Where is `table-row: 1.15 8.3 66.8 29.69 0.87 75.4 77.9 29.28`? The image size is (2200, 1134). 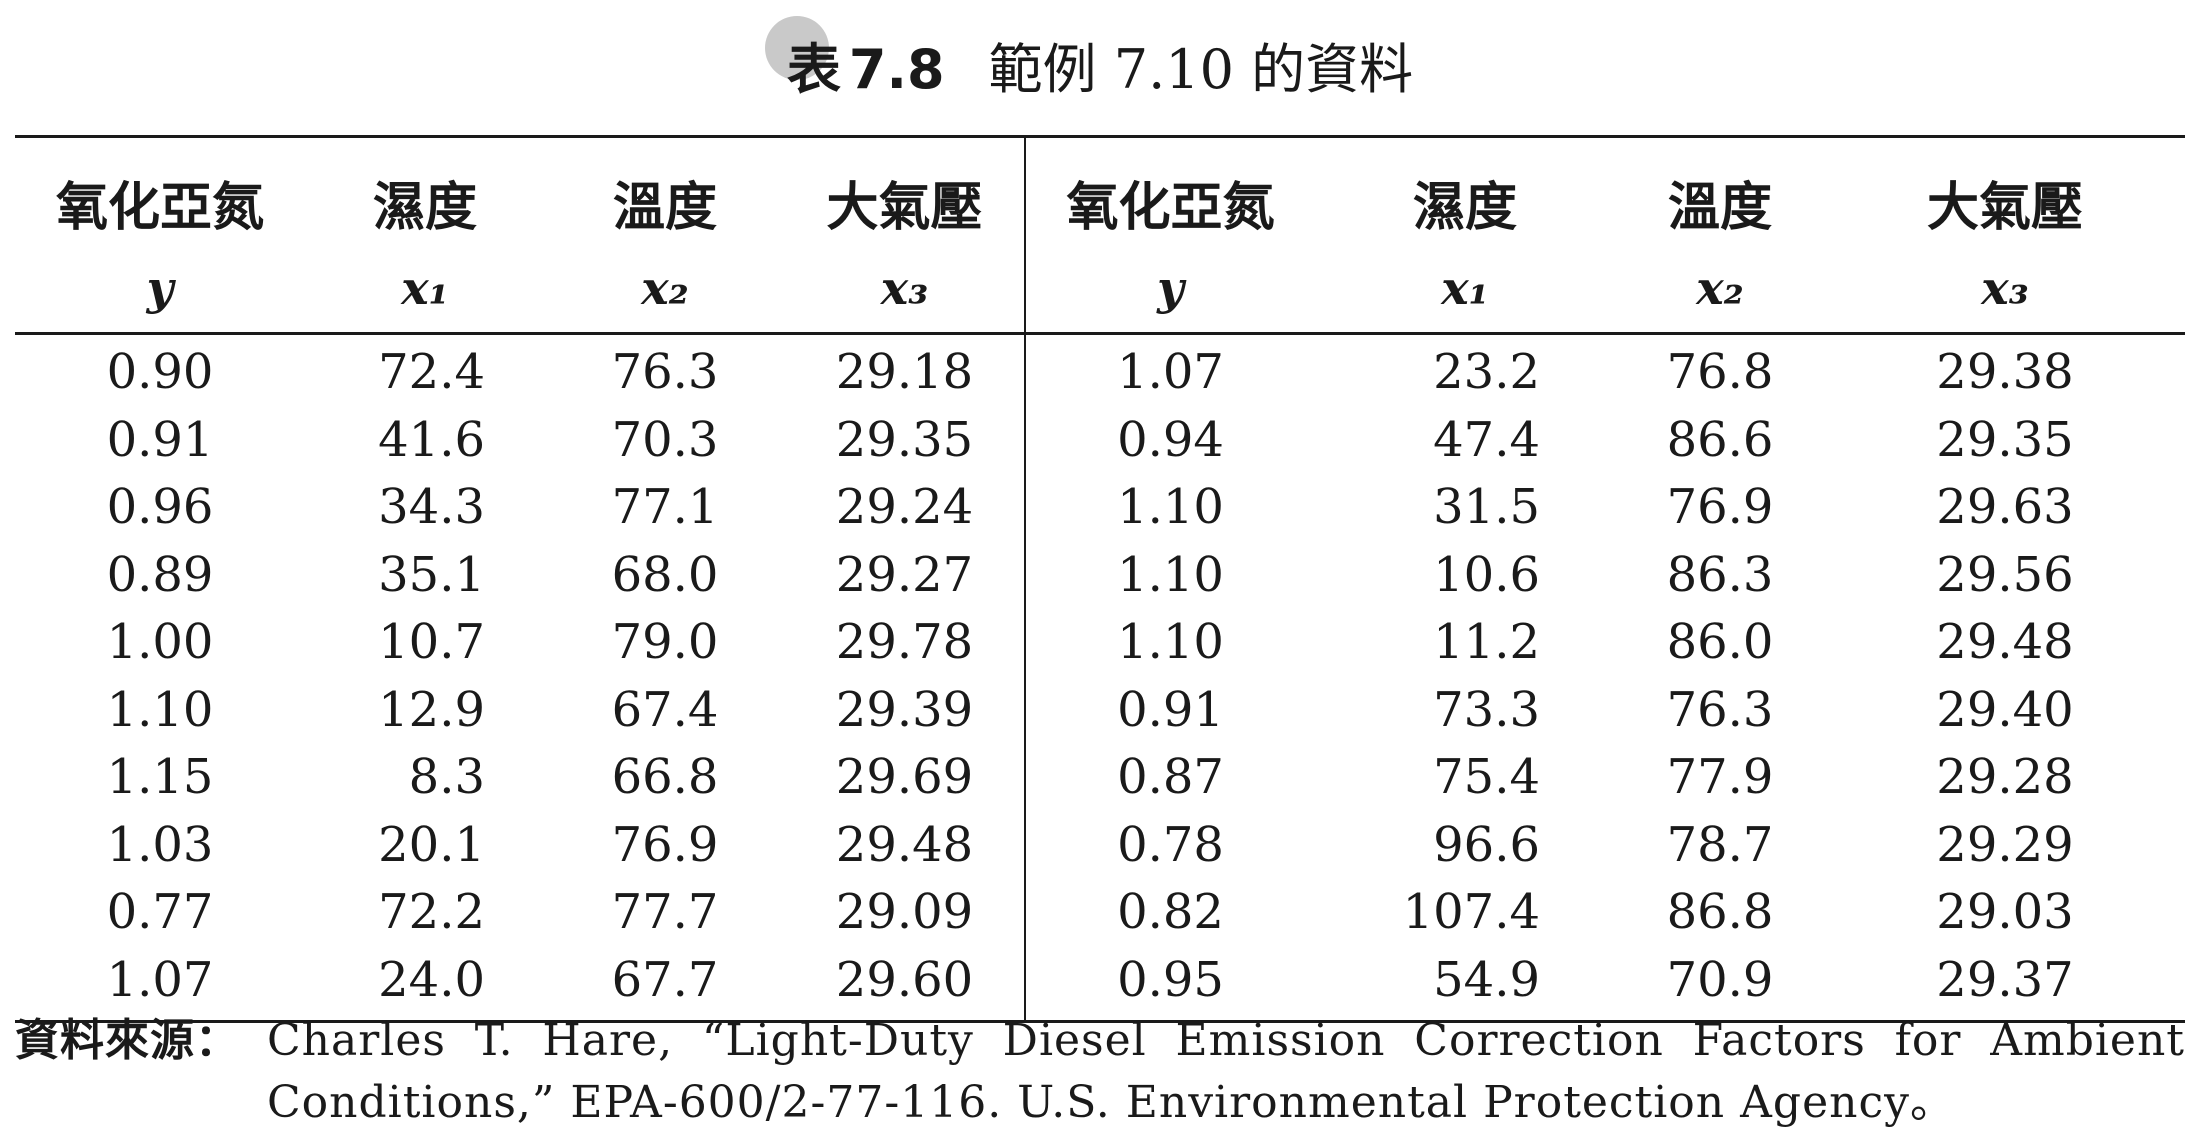 table-row: 1.15 8.3 66.8 29.69 0.87 75.4 77.9 29.28 is located at coordinates (1100, 778).